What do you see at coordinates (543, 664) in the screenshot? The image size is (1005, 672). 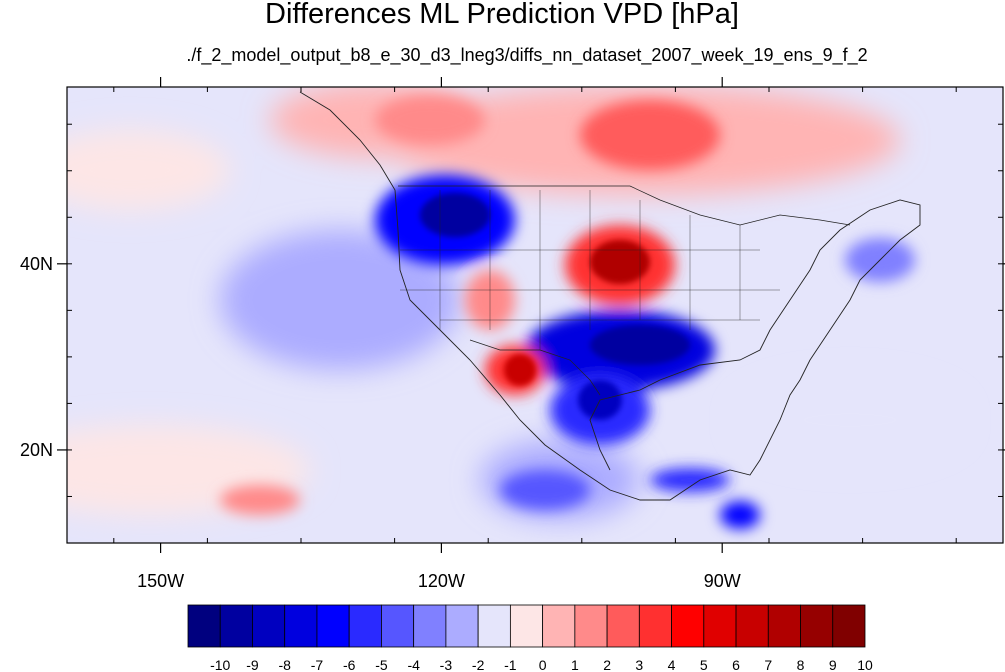 I see `colorbar-label: 0` at bounding box center [543, 664].